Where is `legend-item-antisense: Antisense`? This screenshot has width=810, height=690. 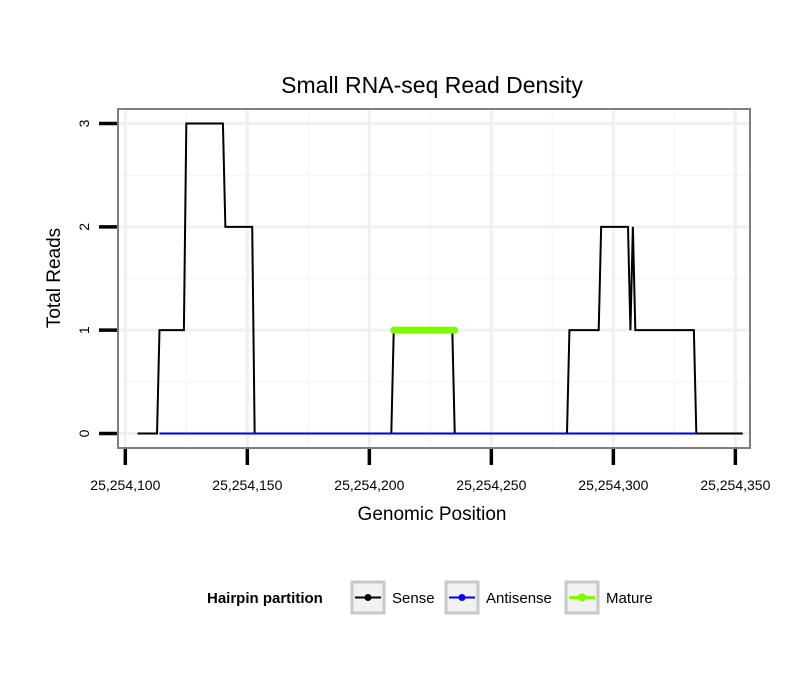
legend-item-antisense: Antisense is located at coordinates (498, 597).